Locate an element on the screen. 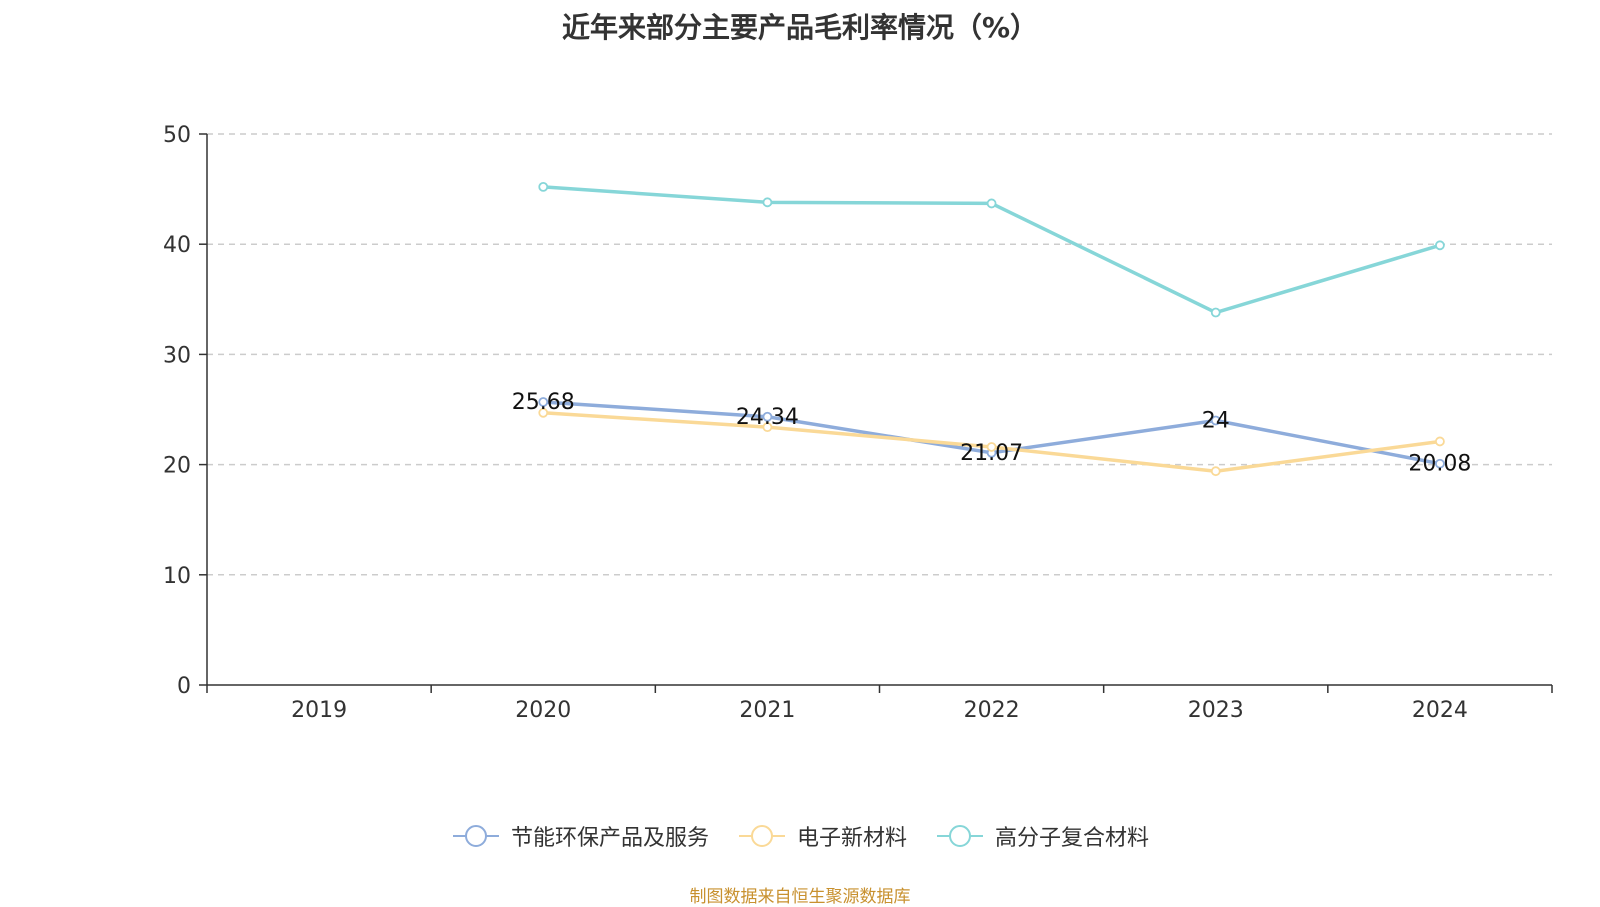 This screenshot has height=907, width=1600. legend-item-electronic: 电子新材料 is located at coordinates (822, 836).